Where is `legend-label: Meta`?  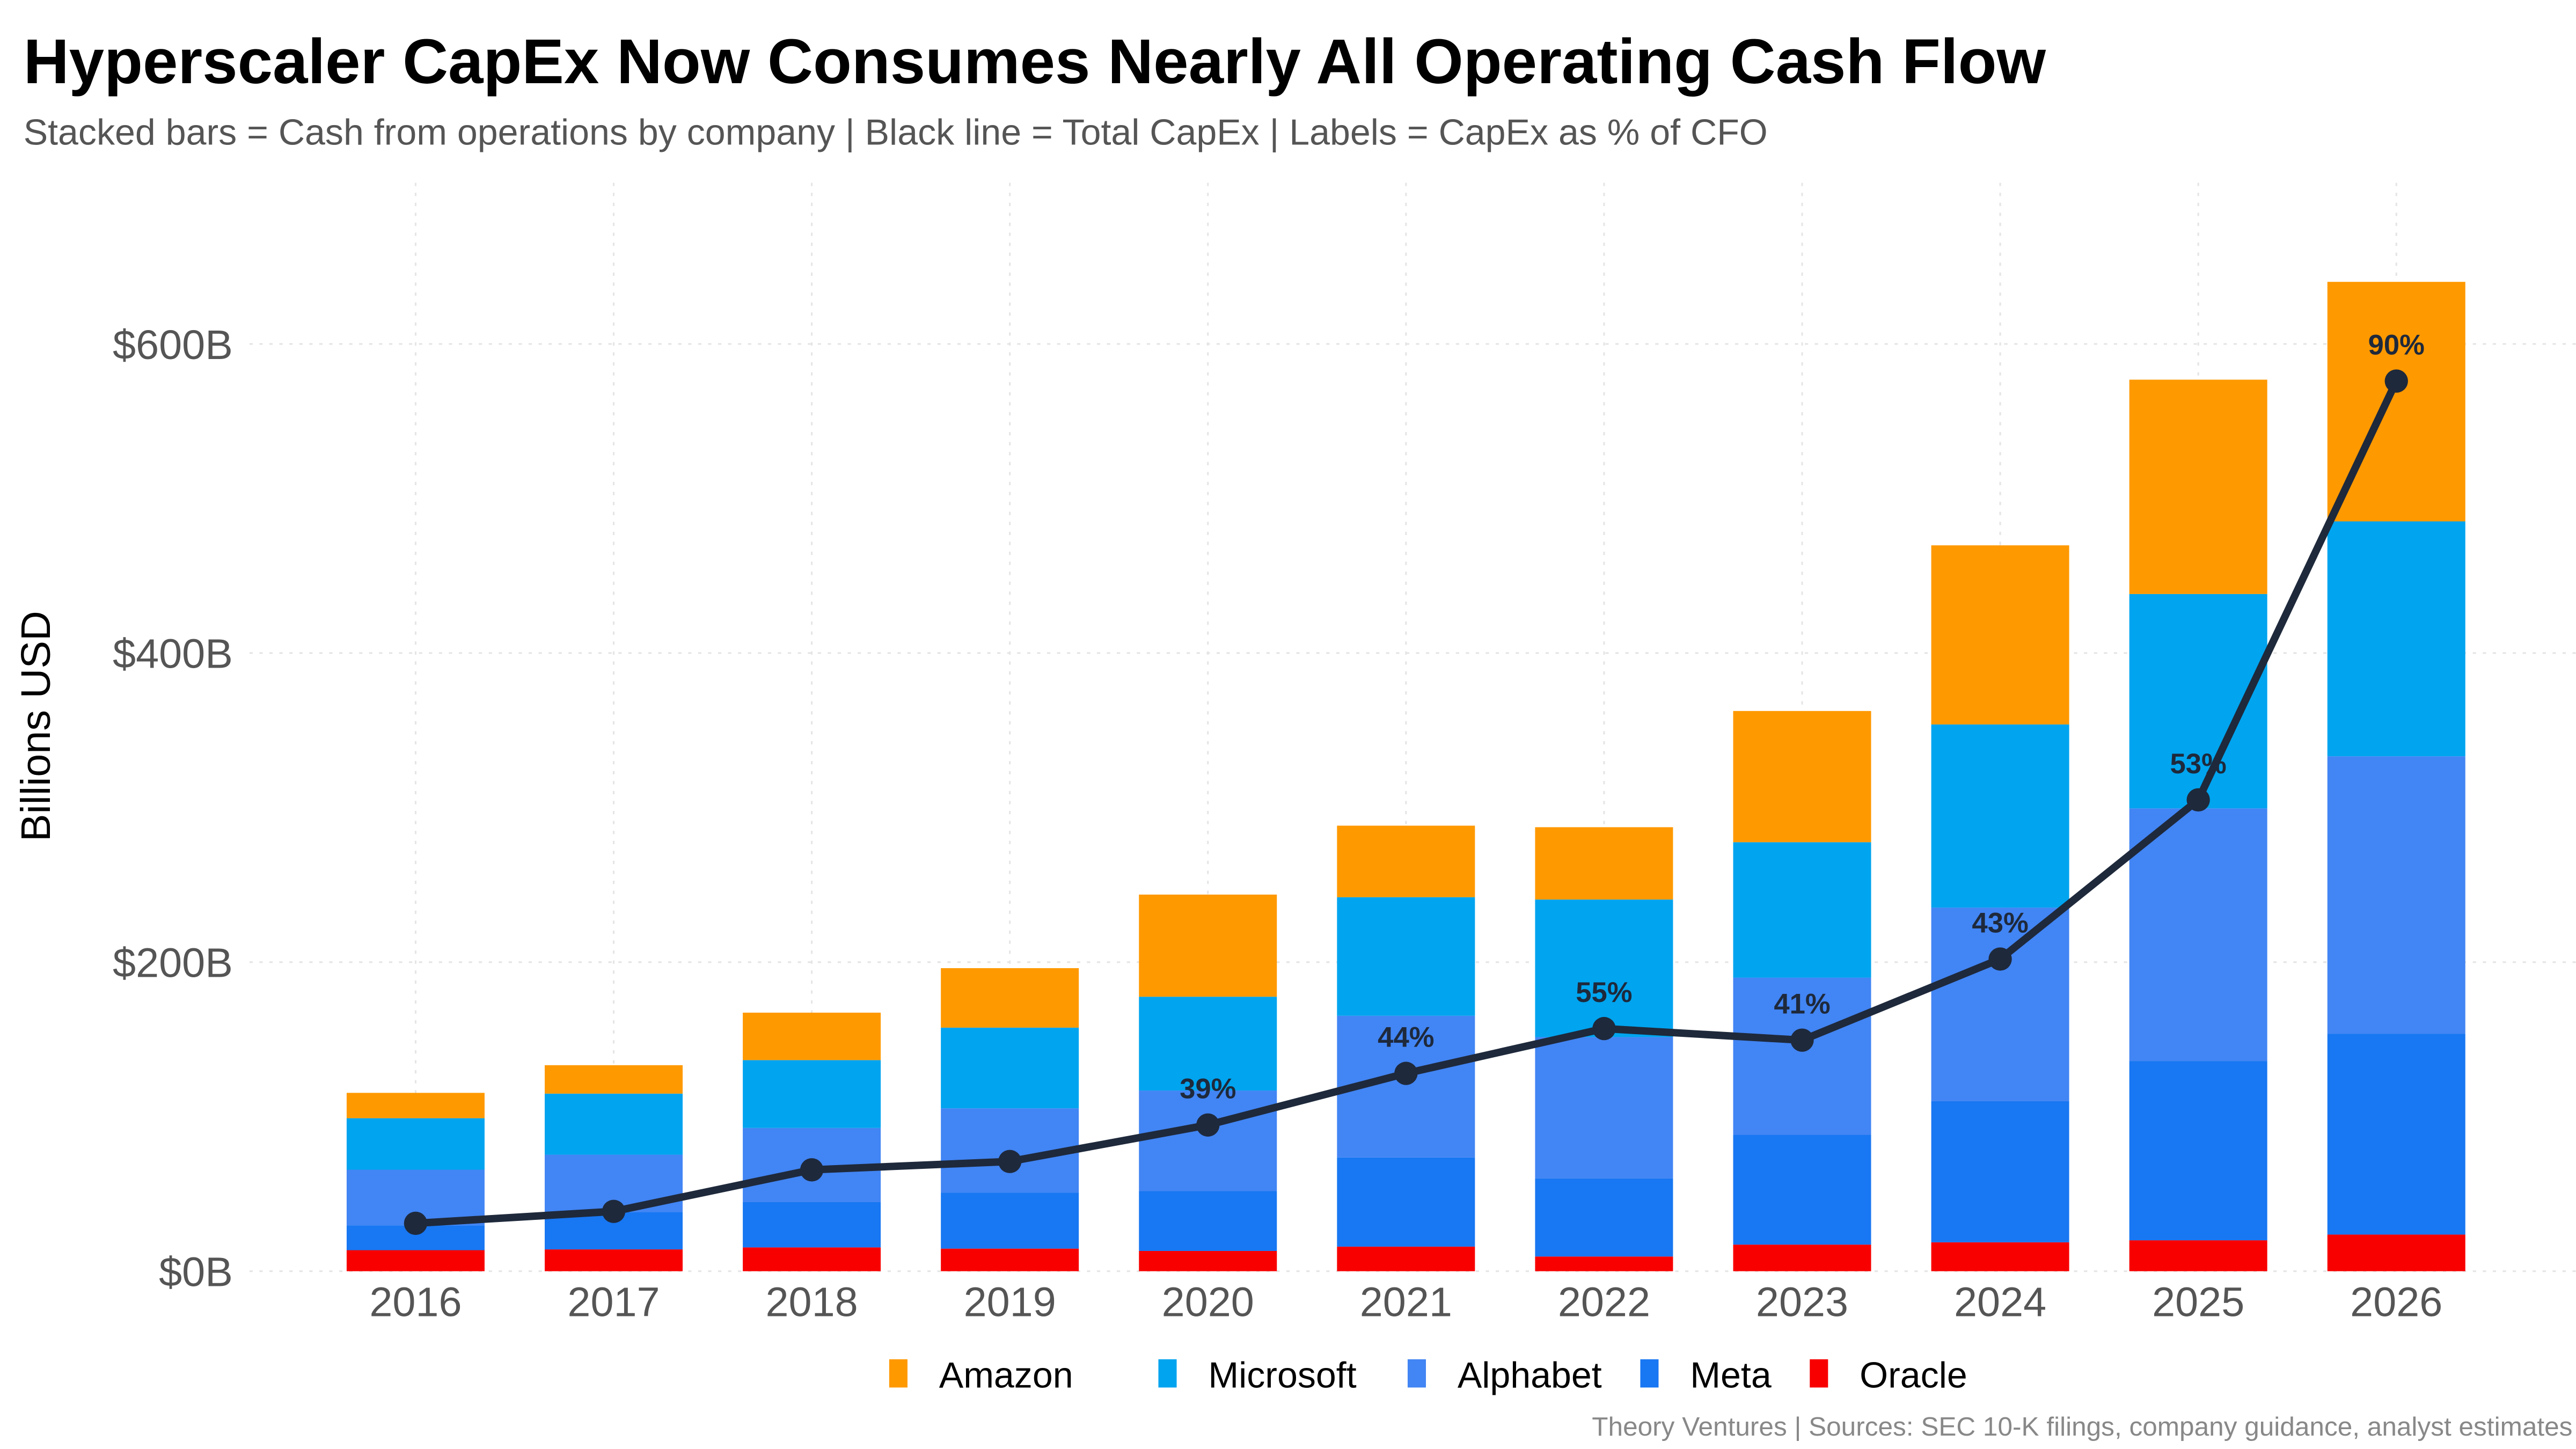 legend-label: Meta is located at coordinates (1731, 1375).